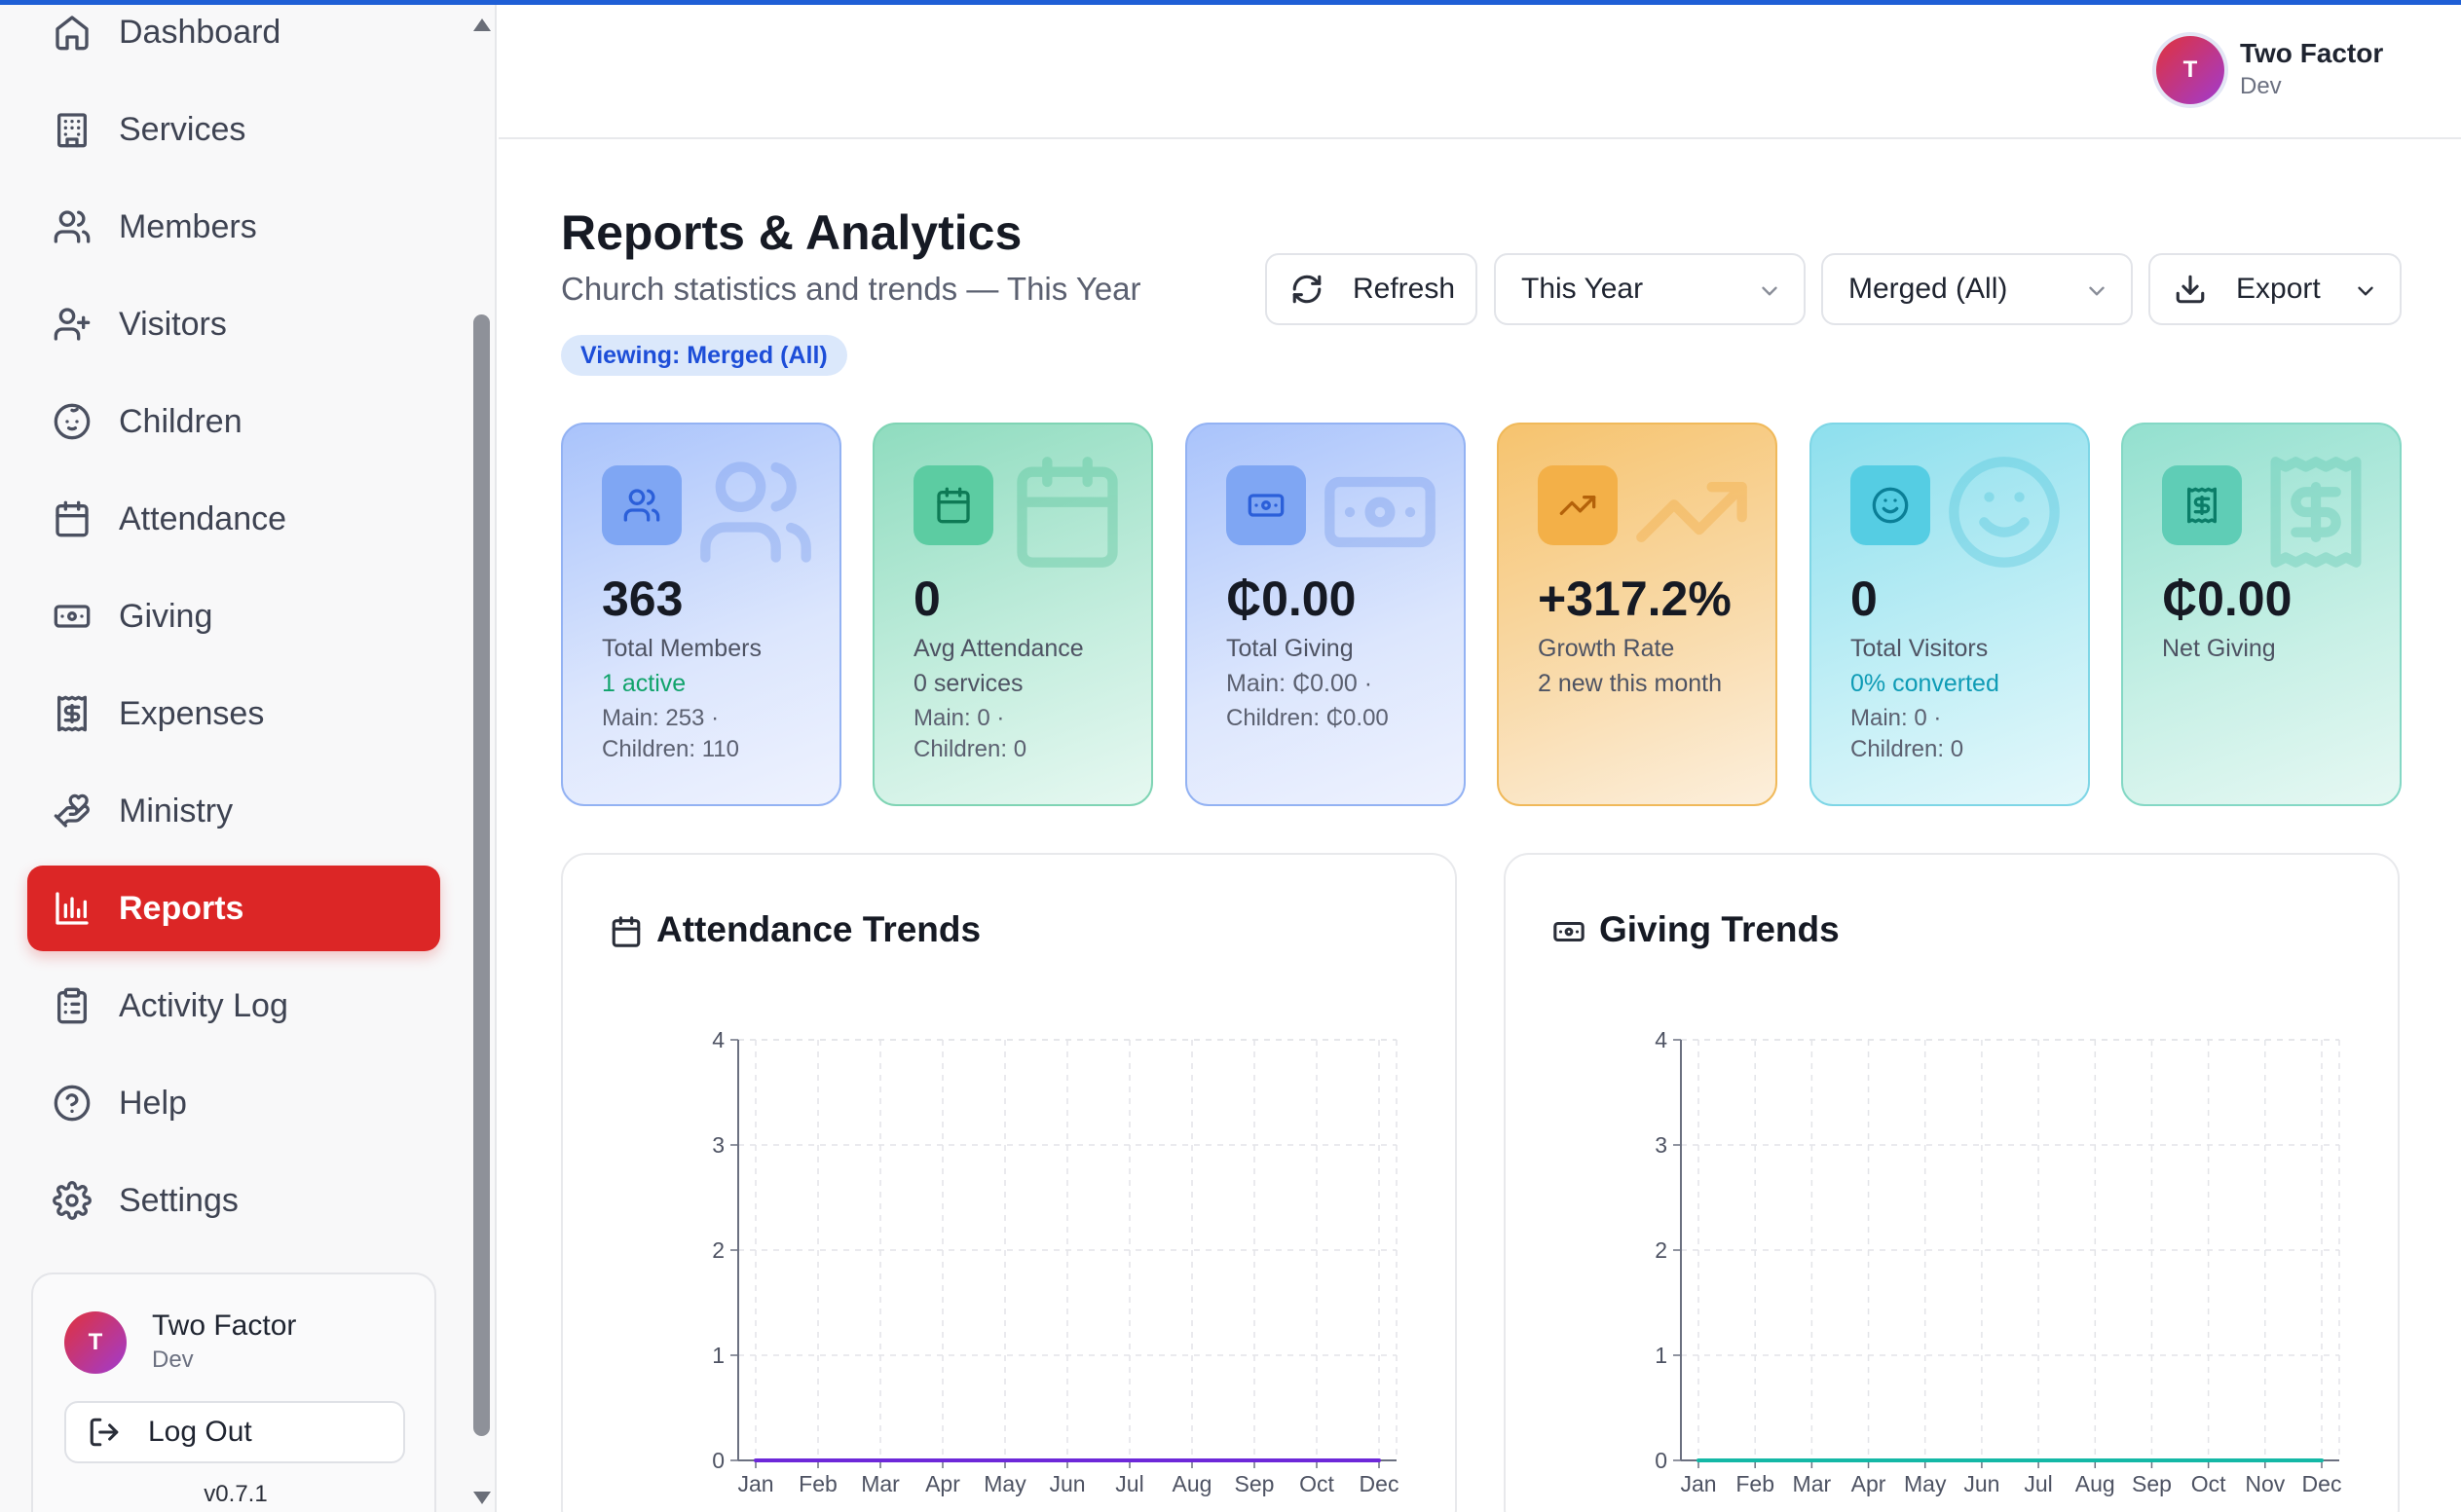 The height and width of the screenshot is (1512, 2461). Describe the element at coordinates (1661, 1039) in the screenshot. I see `y-tick-label: 4` at that location.